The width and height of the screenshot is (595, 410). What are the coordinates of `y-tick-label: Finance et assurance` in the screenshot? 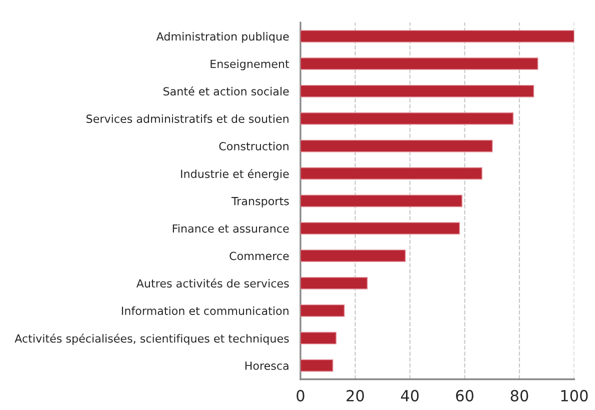 It's located at (230, 228).